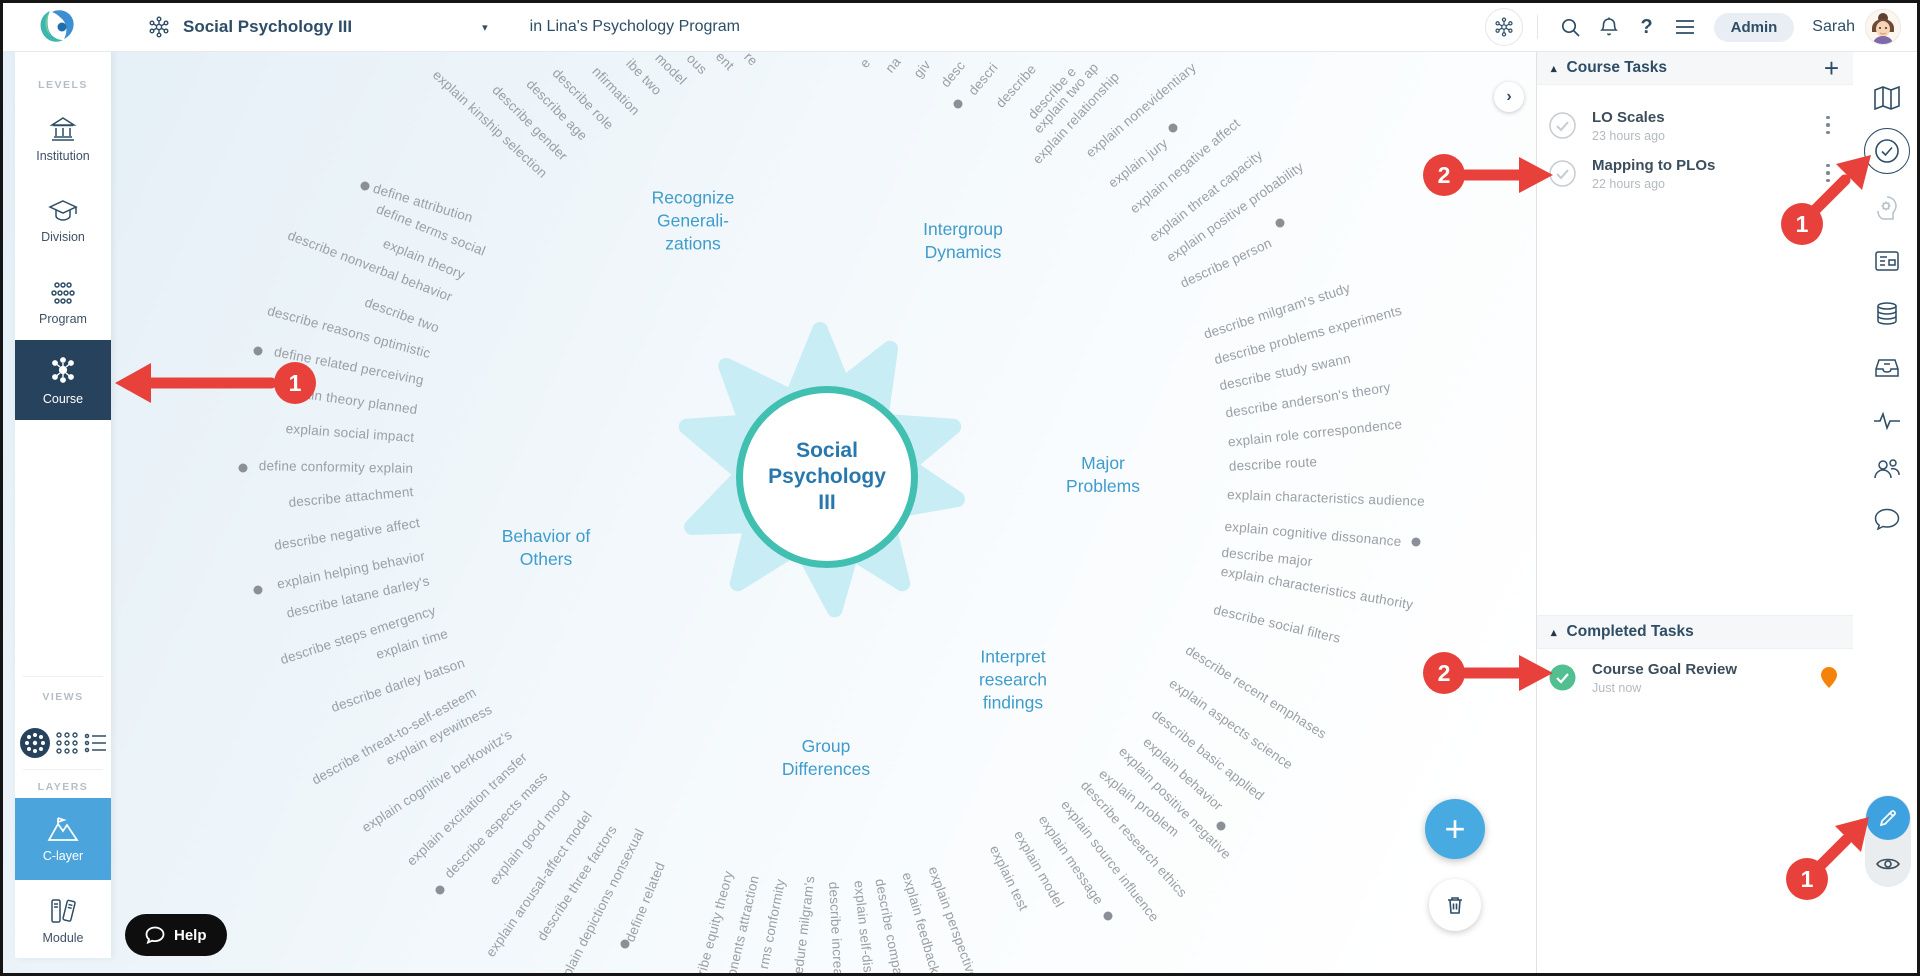 The width and height of the screenshot is (1920, 976). Describe the element at coordinates (190, 935) in the screenshot. I see `help-label: Help` at that location.